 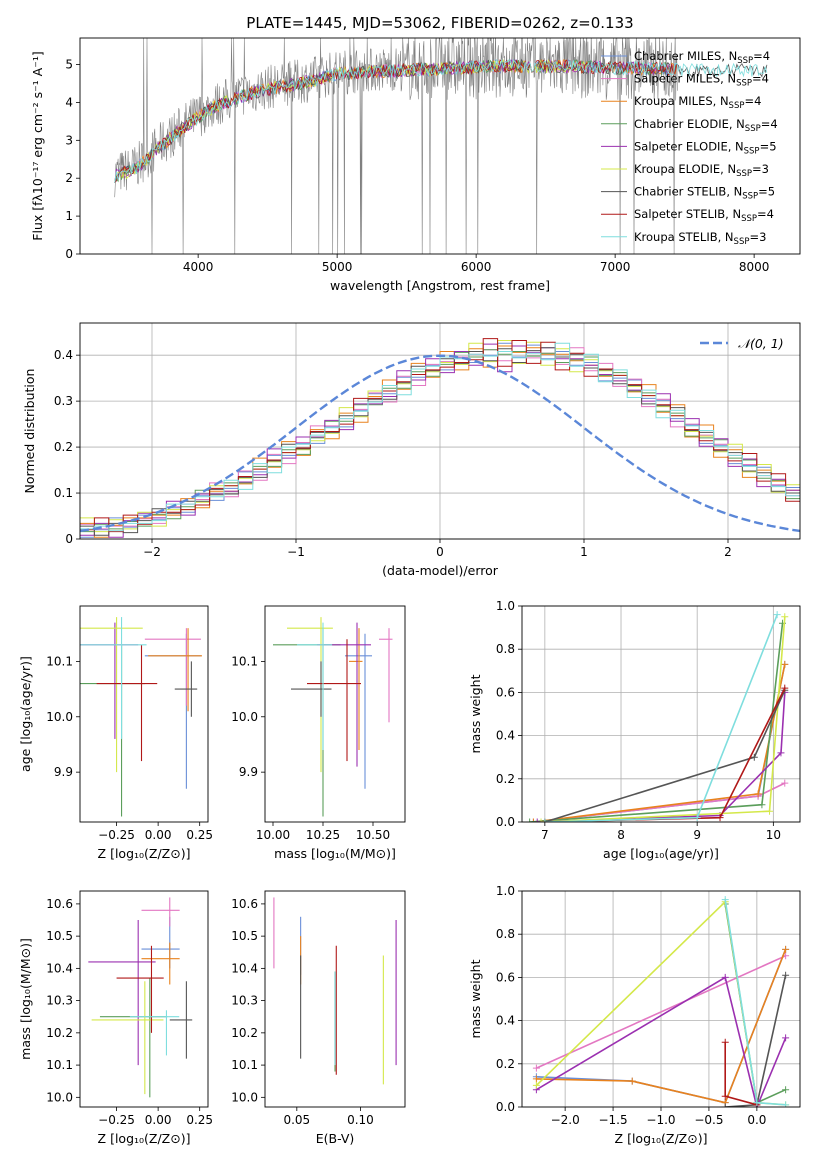 I want to click on mass-weight-vs-Z-frame, so click(x=661, y=999).